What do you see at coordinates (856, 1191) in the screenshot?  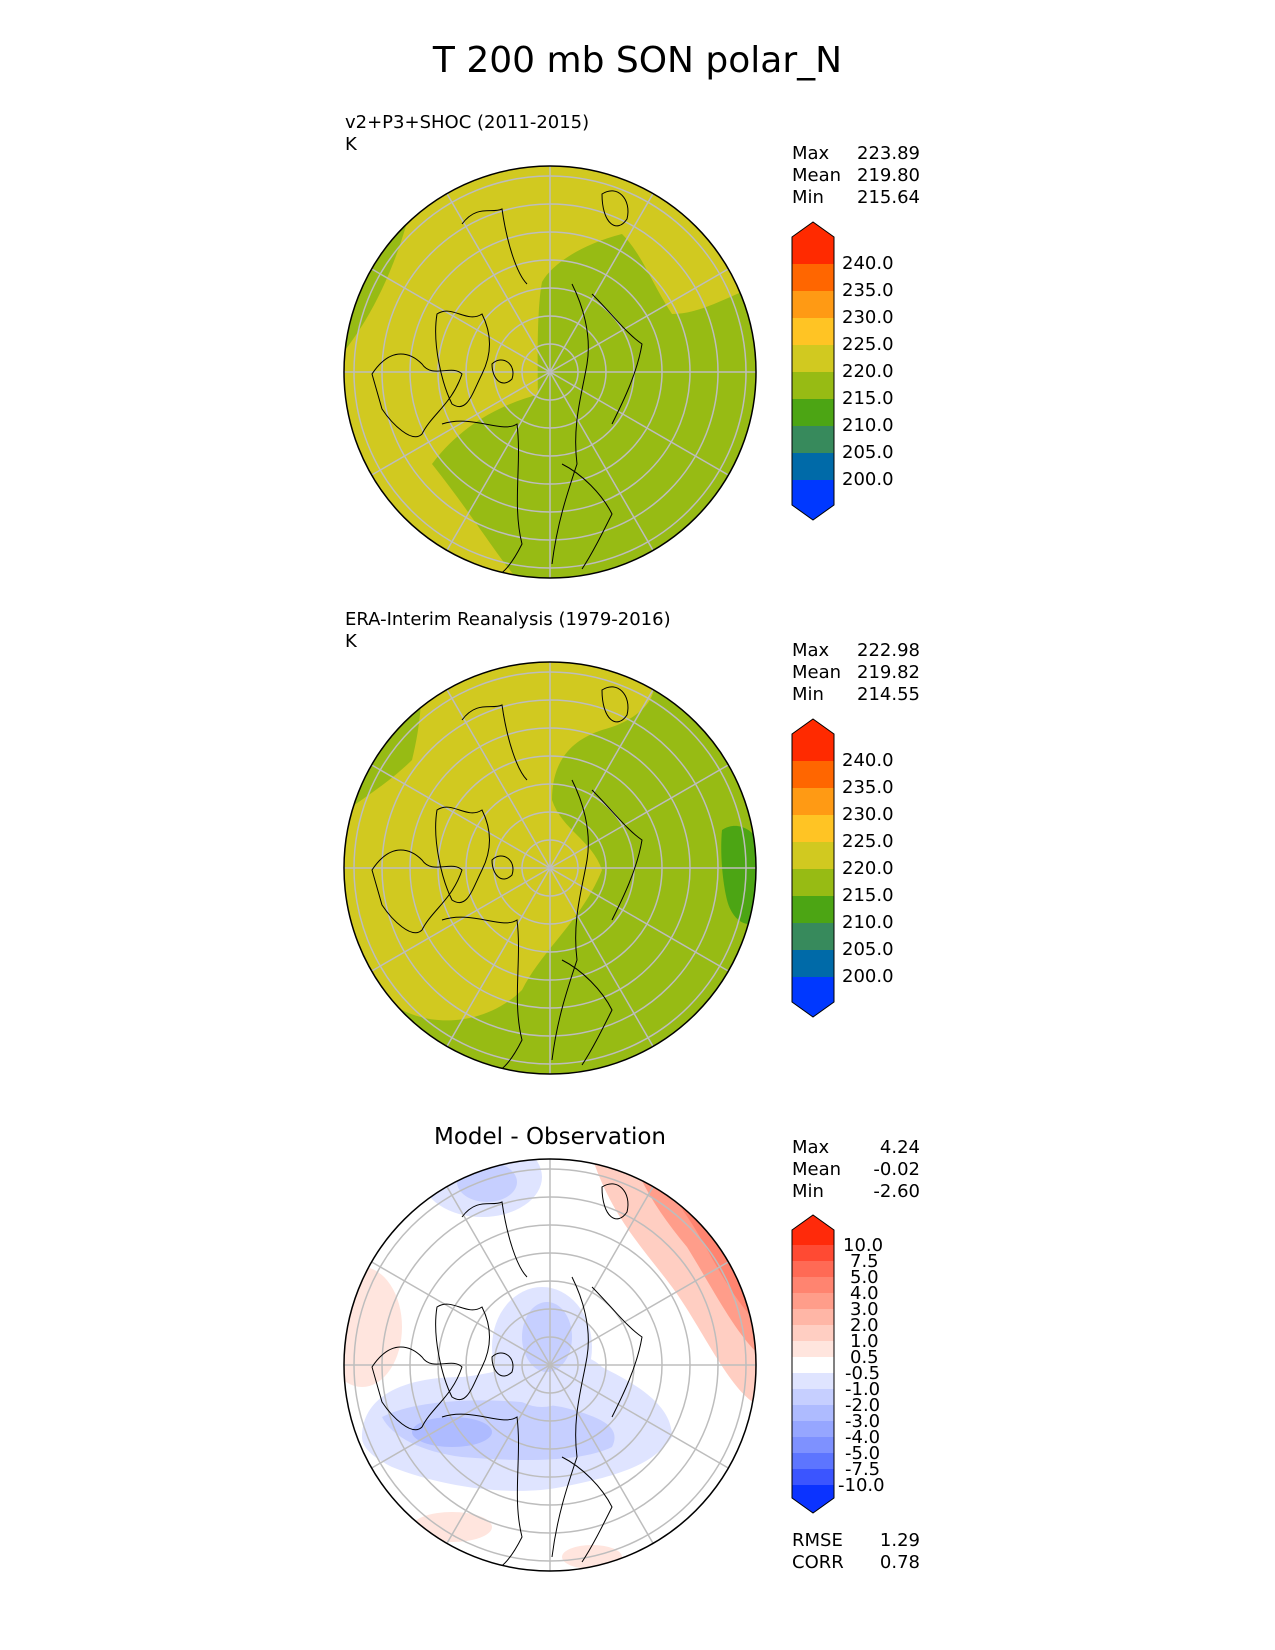 I see `stat-min-row: Min -2.60` at bounding box center [856, 1191].